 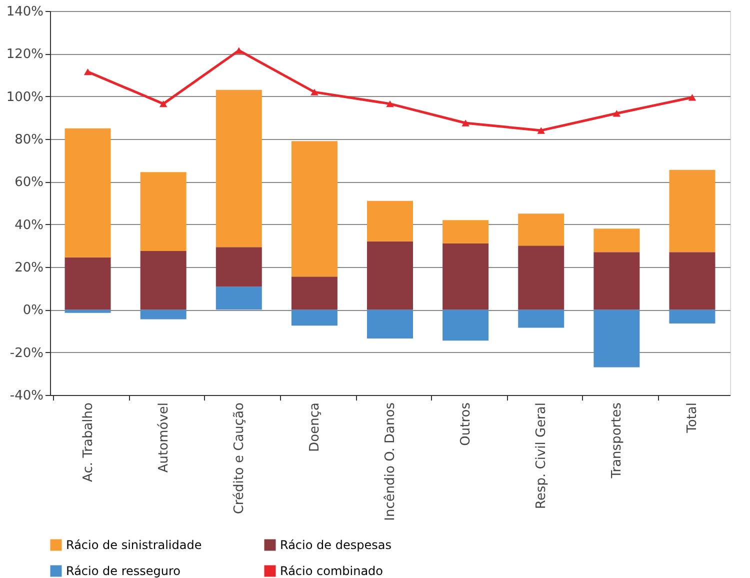 I want to click on x-tick-label: Incêndio O. Danos, so click(x=390, y=461).